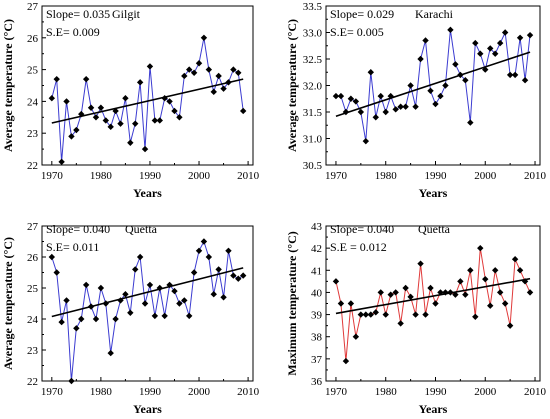 This screenshot has height=419, width=550. Describe the element at coordinates (33, 289) in the screenshot. I see `y-tick-label: 25` at that location.